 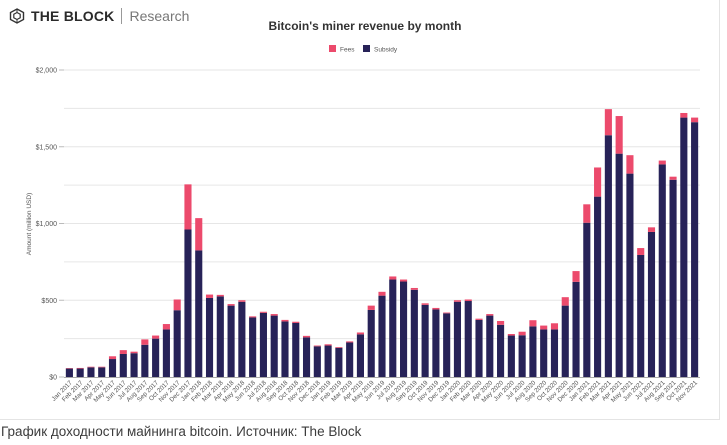 What do you see at coordinates (386, 50) in the screenshot?
I see `legend-label-subsidy: Subsidy` at bounding box center [386, 50].